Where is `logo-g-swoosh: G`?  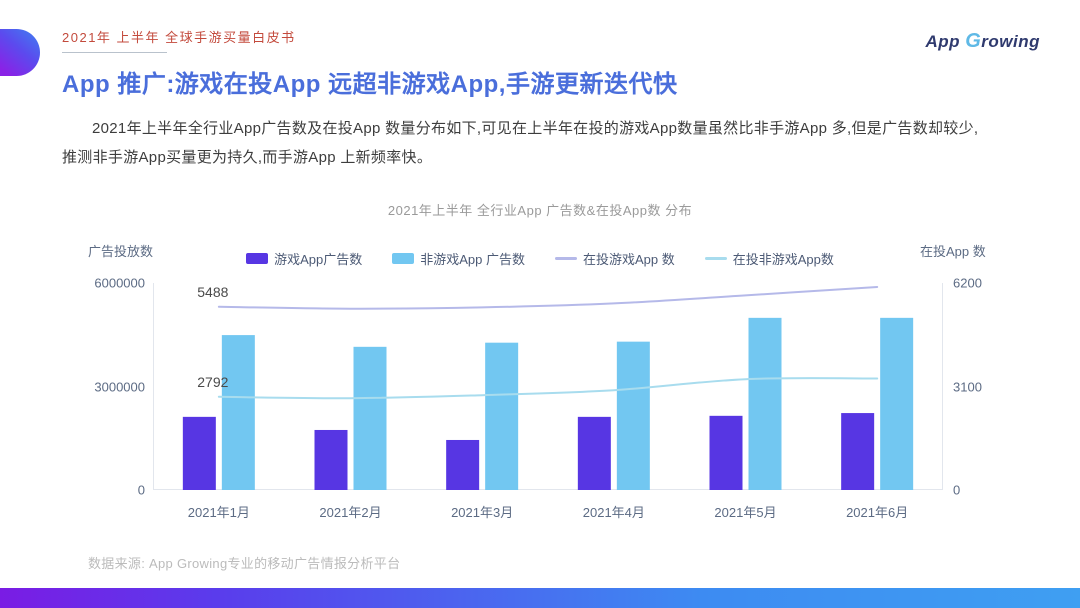
logo-g-swoosh: G is located at coordinates (973, 41).